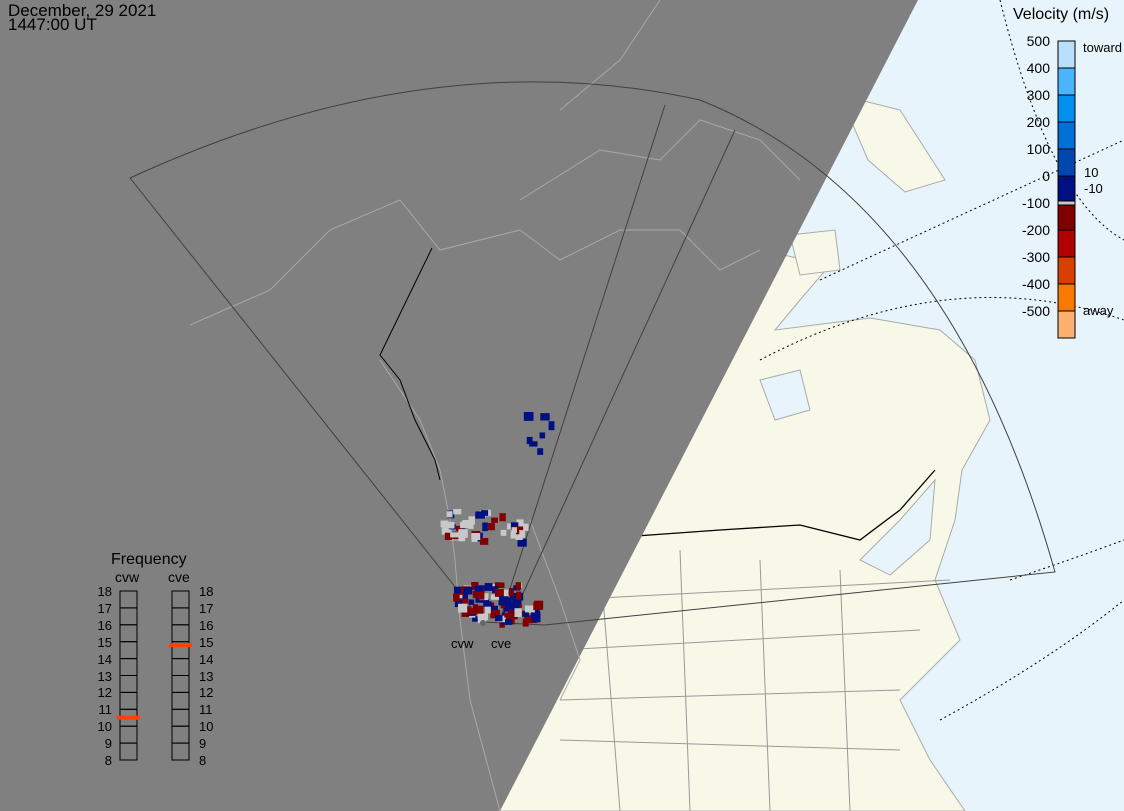 This screenshot has width=1124, height=811. What do you see at coordinates (206, 608) in the screenshot?
I see `frequency-tick: 17` at bounding box center [206, 608].